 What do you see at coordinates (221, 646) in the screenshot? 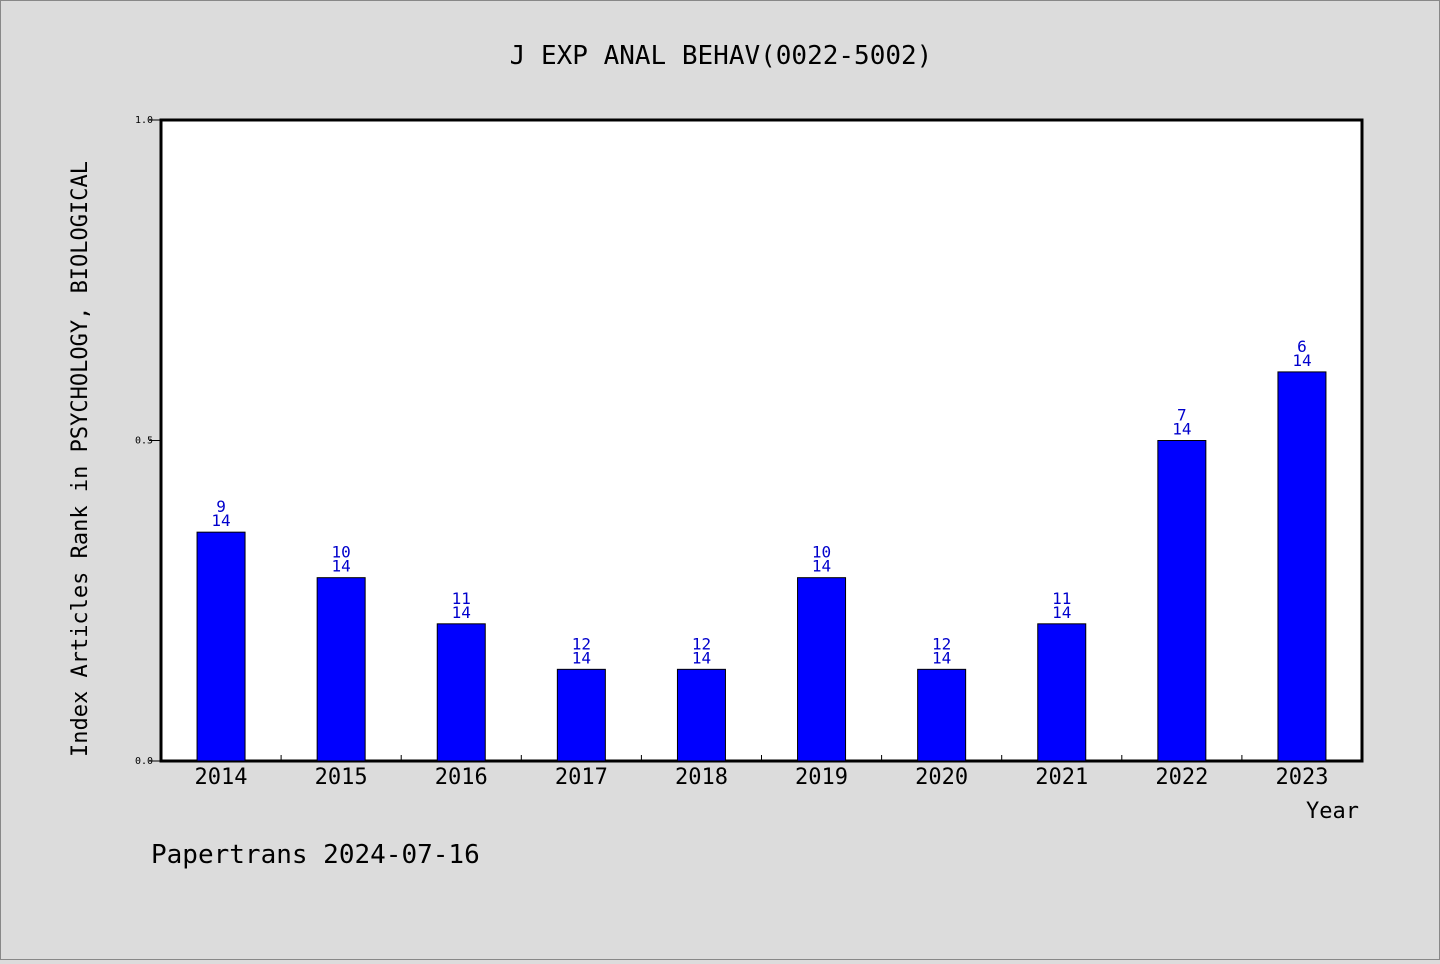
I see `bar-2014` at bounding box center [221, 646].